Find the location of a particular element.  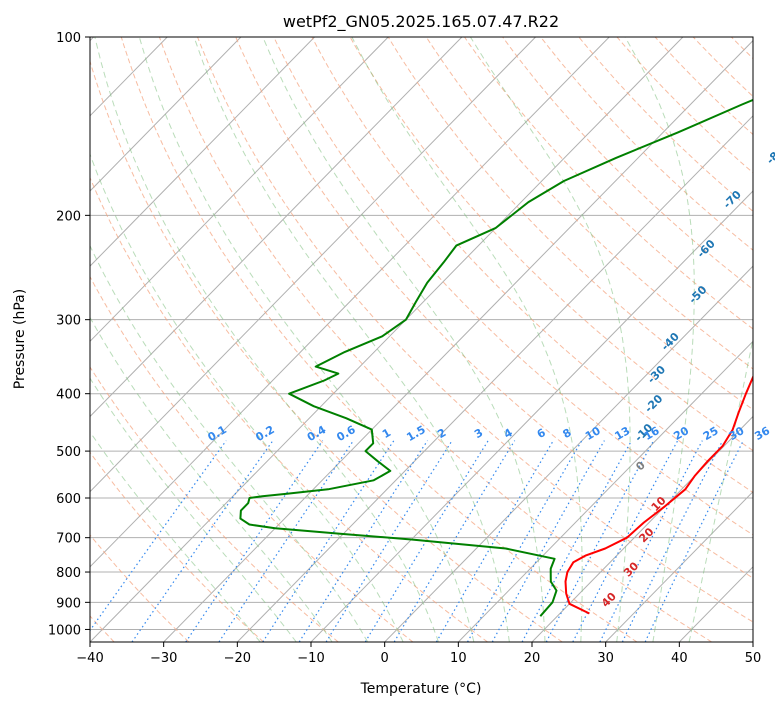

y-tick-label: 700 is located at coordinates (68, 539).